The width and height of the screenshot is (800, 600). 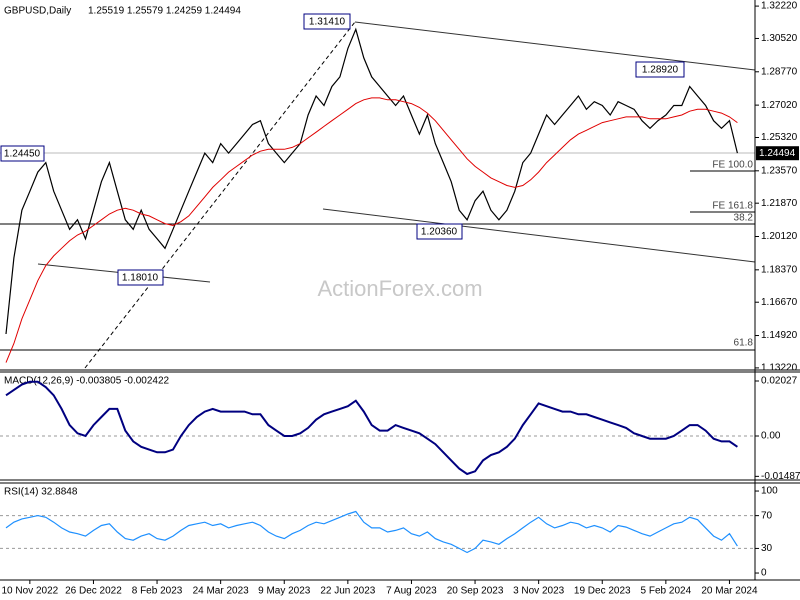 What do you see at coordinates (779, 335) in the screenshot?
I see `y-tick-label: 1.14920` at bounding box center [779, 335].